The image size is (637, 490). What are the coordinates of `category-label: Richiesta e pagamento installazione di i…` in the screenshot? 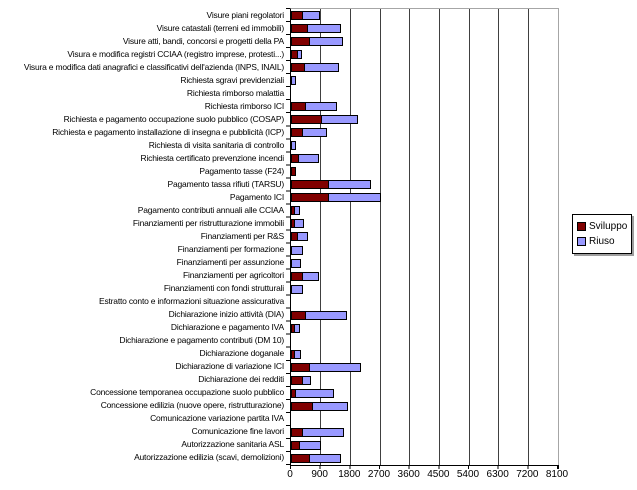 It's located at (168, 131).